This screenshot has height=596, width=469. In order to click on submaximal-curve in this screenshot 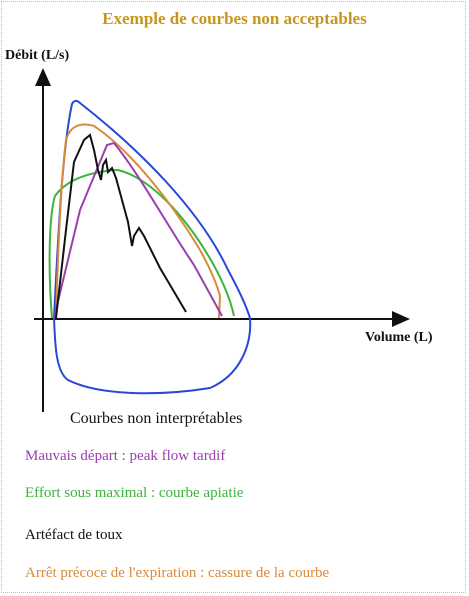, I will do `click(141, 243)`.